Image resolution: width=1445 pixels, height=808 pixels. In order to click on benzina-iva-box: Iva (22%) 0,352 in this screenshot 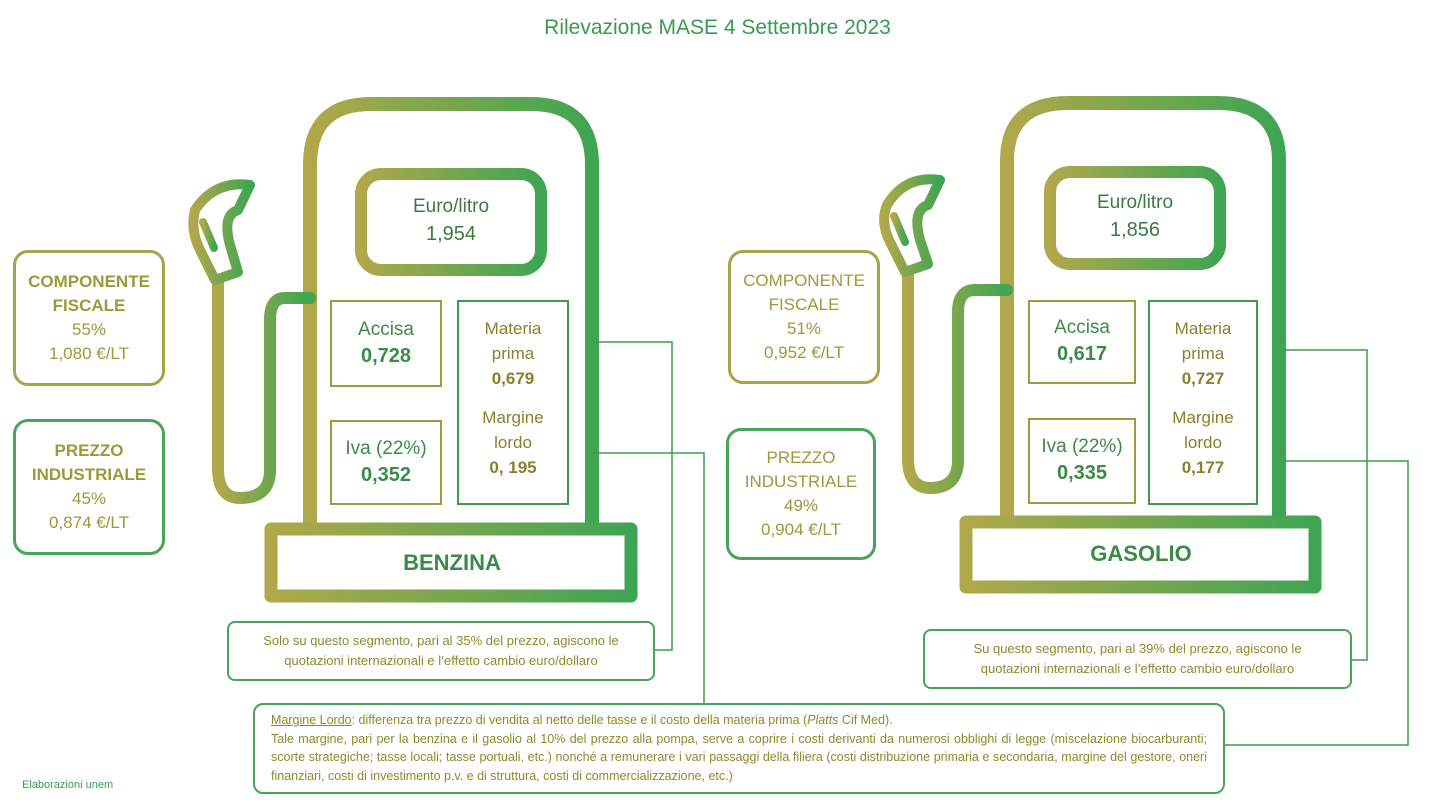, I will do `click(386, 462)`.